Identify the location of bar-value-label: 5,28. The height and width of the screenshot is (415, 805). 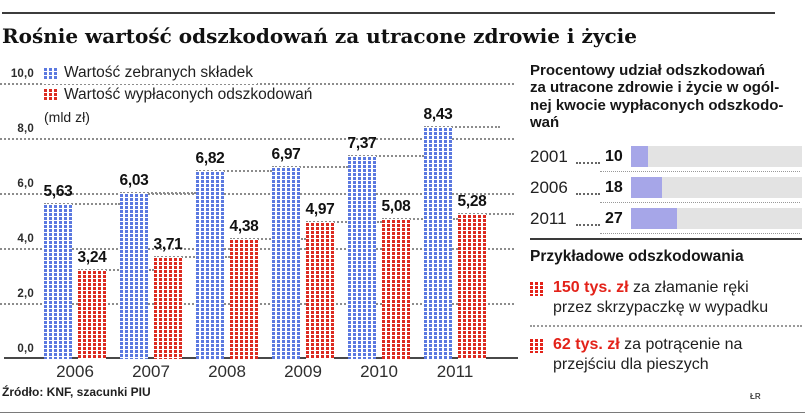
(472, 201).